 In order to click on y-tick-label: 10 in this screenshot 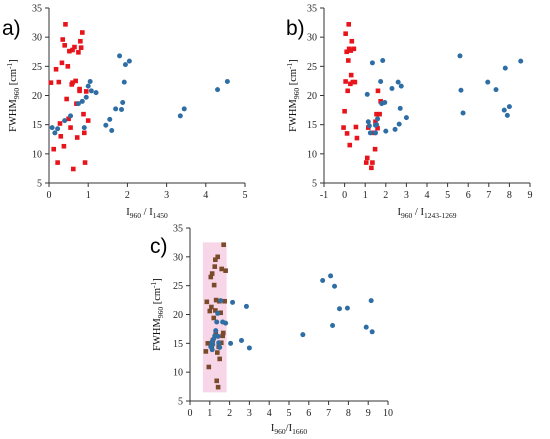, I will do `click(312, 154)`.